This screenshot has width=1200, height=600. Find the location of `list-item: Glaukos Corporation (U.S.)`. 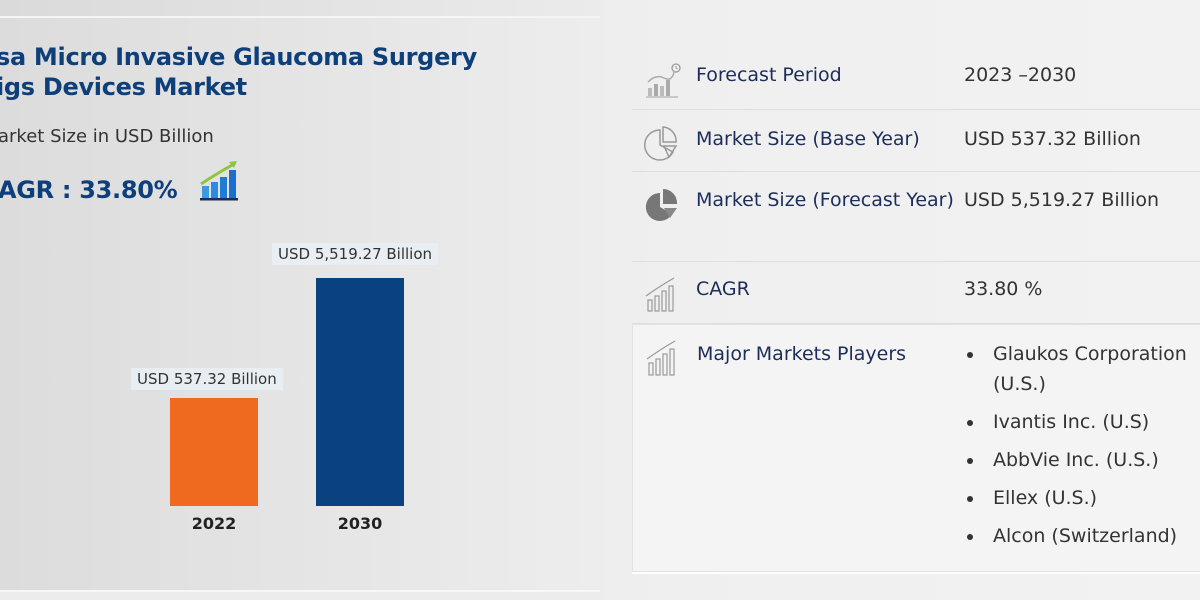

list-item: Glaukos Corporation (U.S.) is located at coordinates (1076, 369).